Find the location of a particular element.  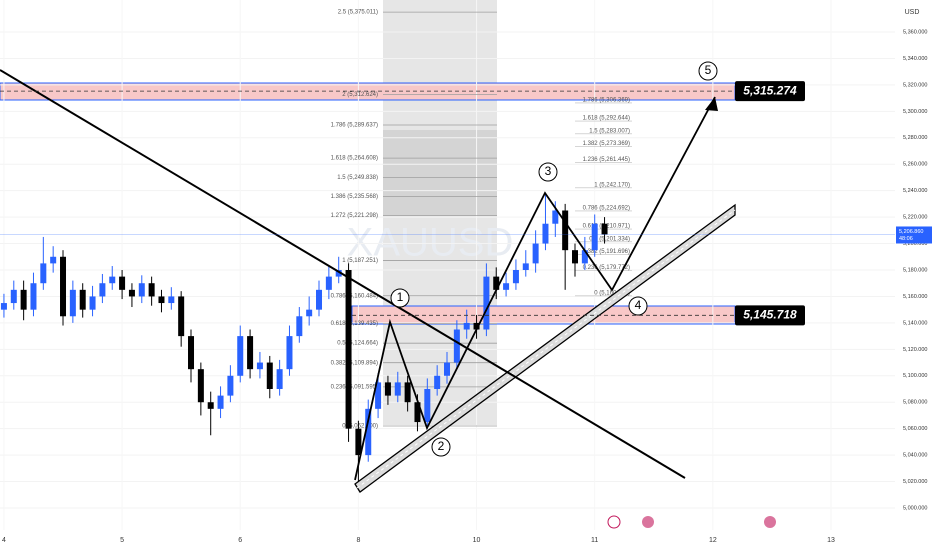

y-tick-label: 5,100.000 is located at coordinates (915, 376).